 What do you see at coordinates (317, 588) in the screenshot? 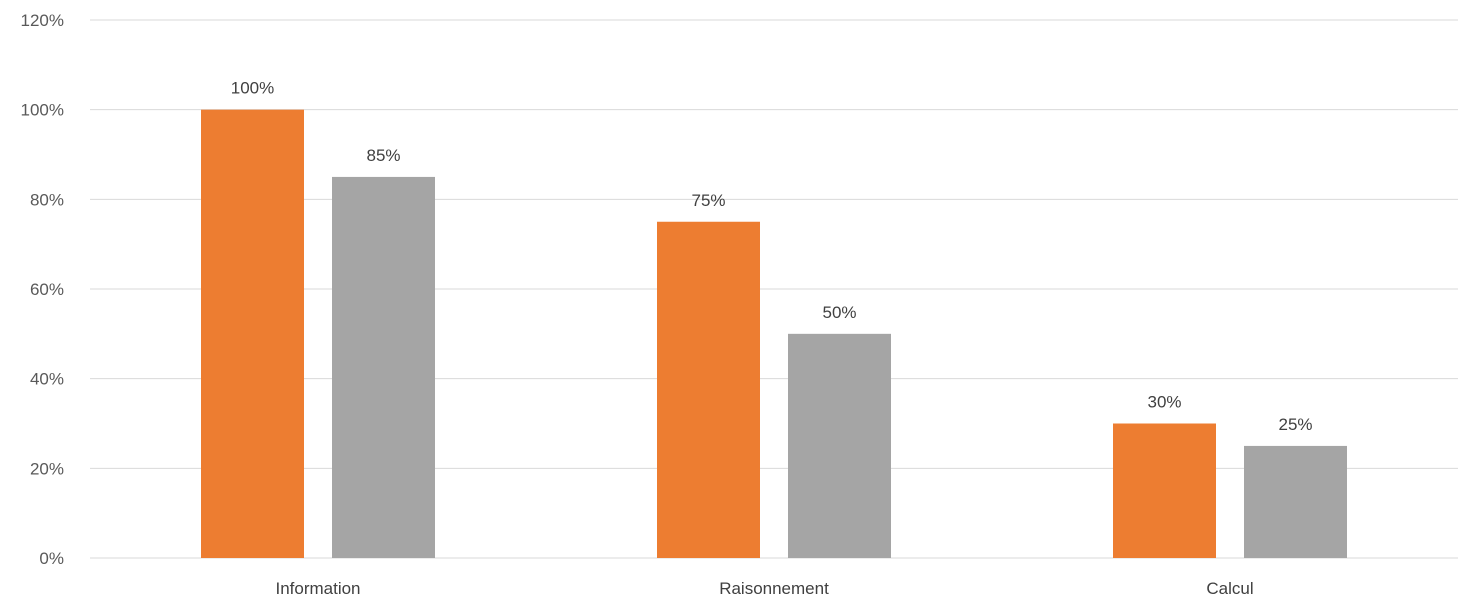
I see `category-label: Information` at bounding box center [317, 588].